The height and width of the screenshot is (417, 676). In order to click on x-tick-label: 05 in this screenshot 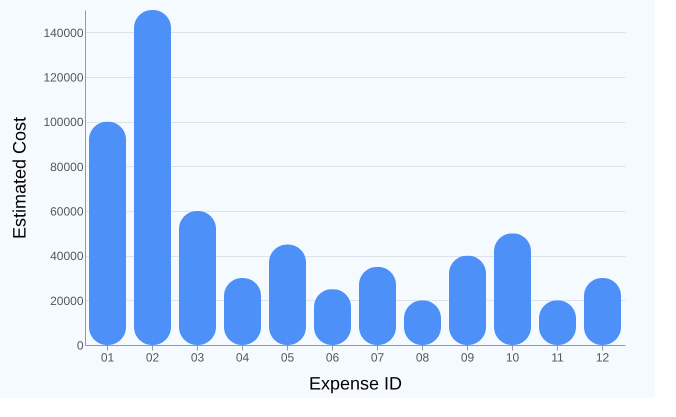, I will do `click(287, 357)`.